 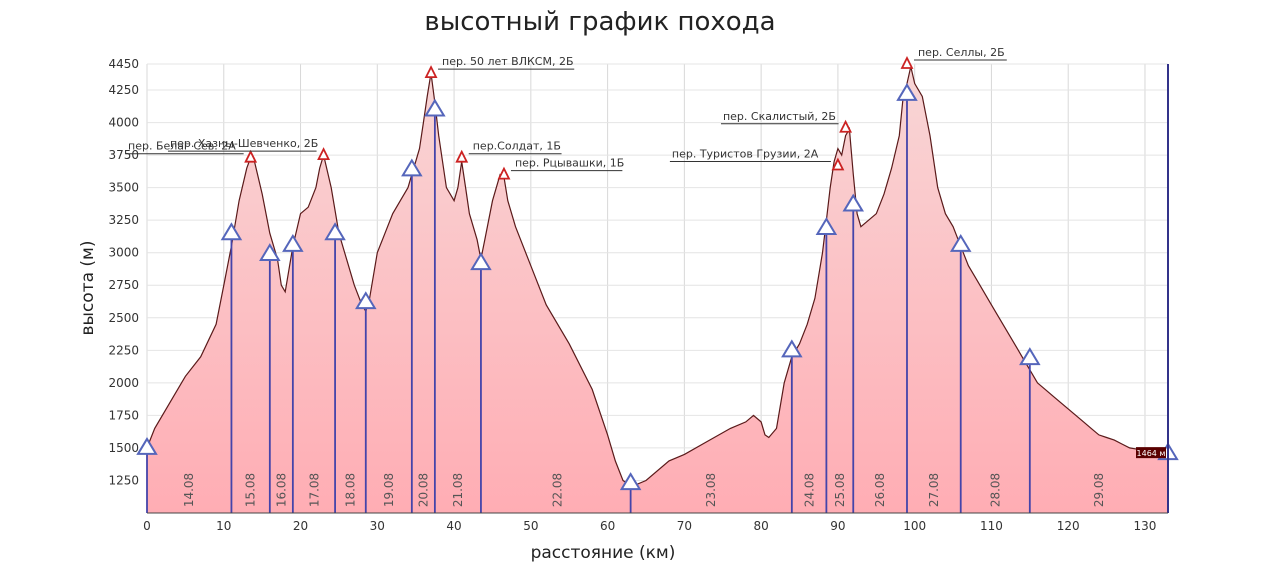 What do you see at coordinates (607, 526) in the screenshot?
I see `x-tick-label: 60` at bounding box center [607, 526].